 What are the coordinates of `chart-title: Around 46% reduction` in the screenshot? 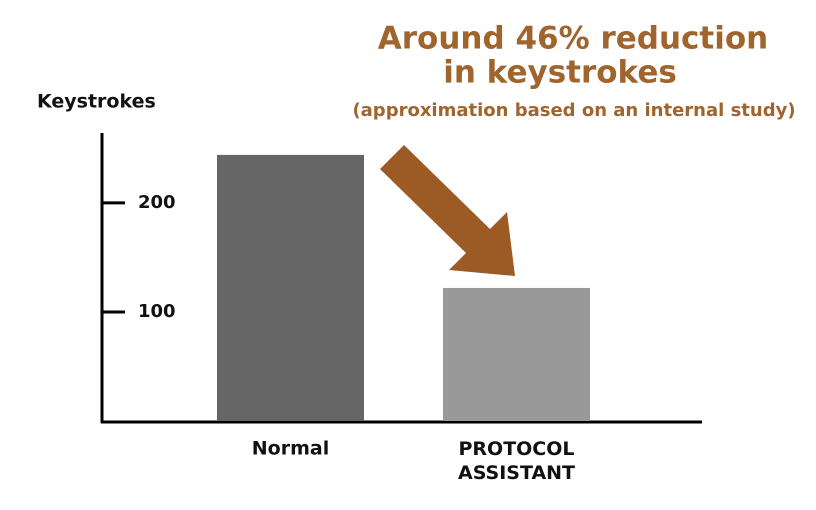 It's located at (573, 39).